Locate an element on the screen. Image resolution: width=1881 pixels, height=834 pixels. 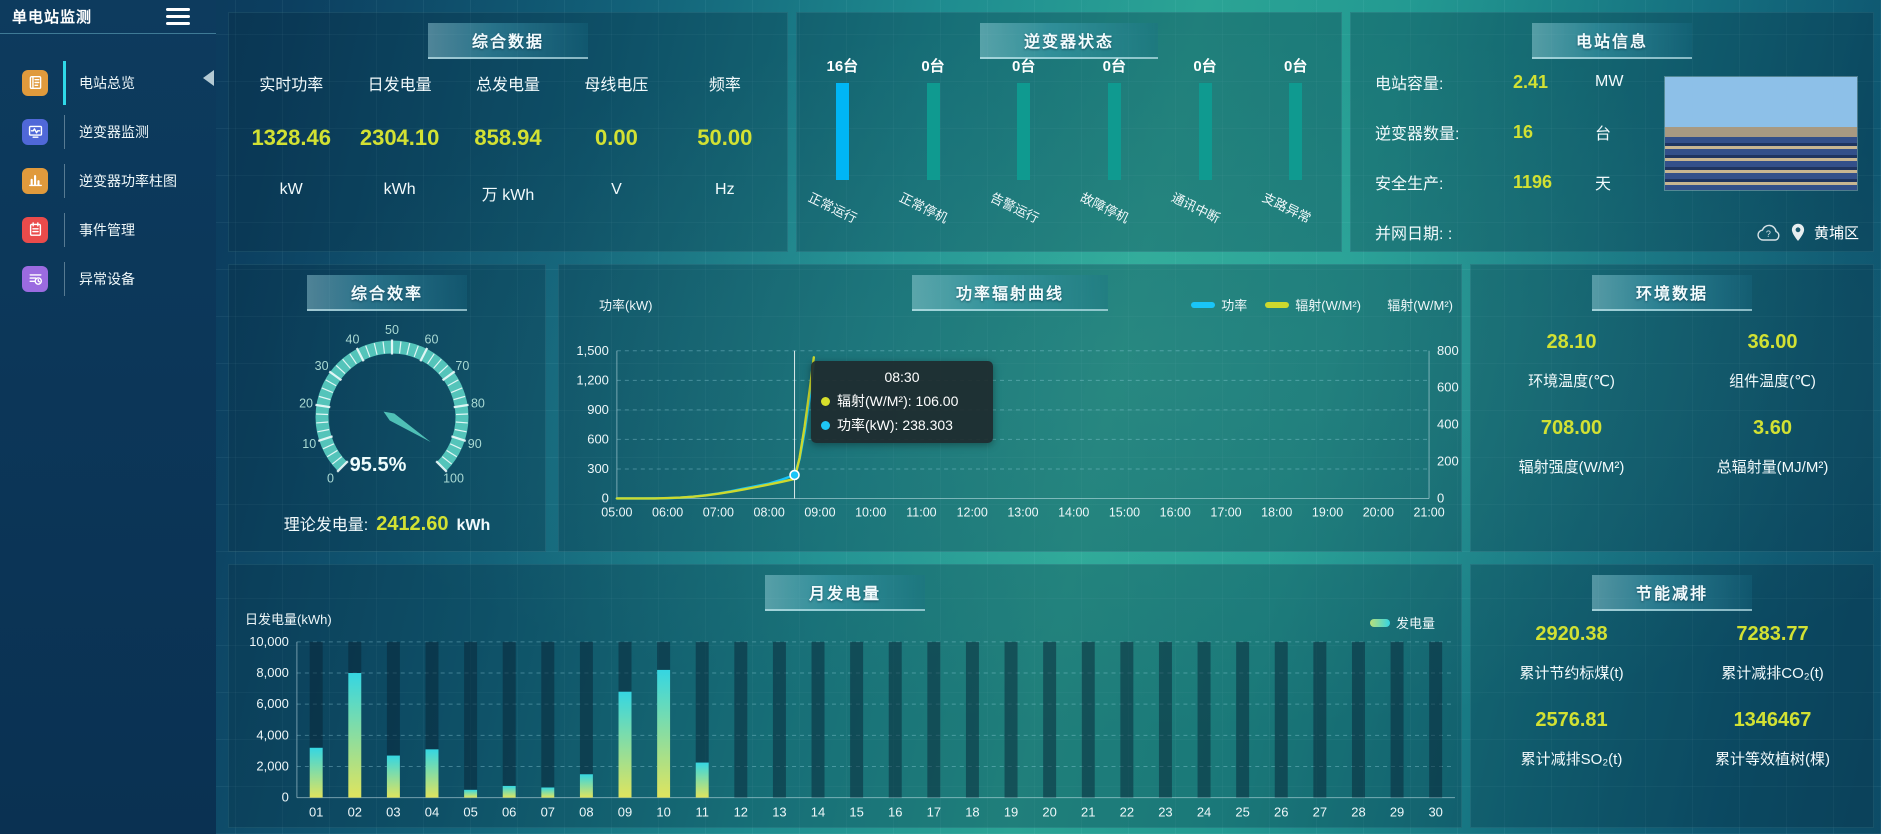
svg-text: 25 is located at coordinates (1242, 812).